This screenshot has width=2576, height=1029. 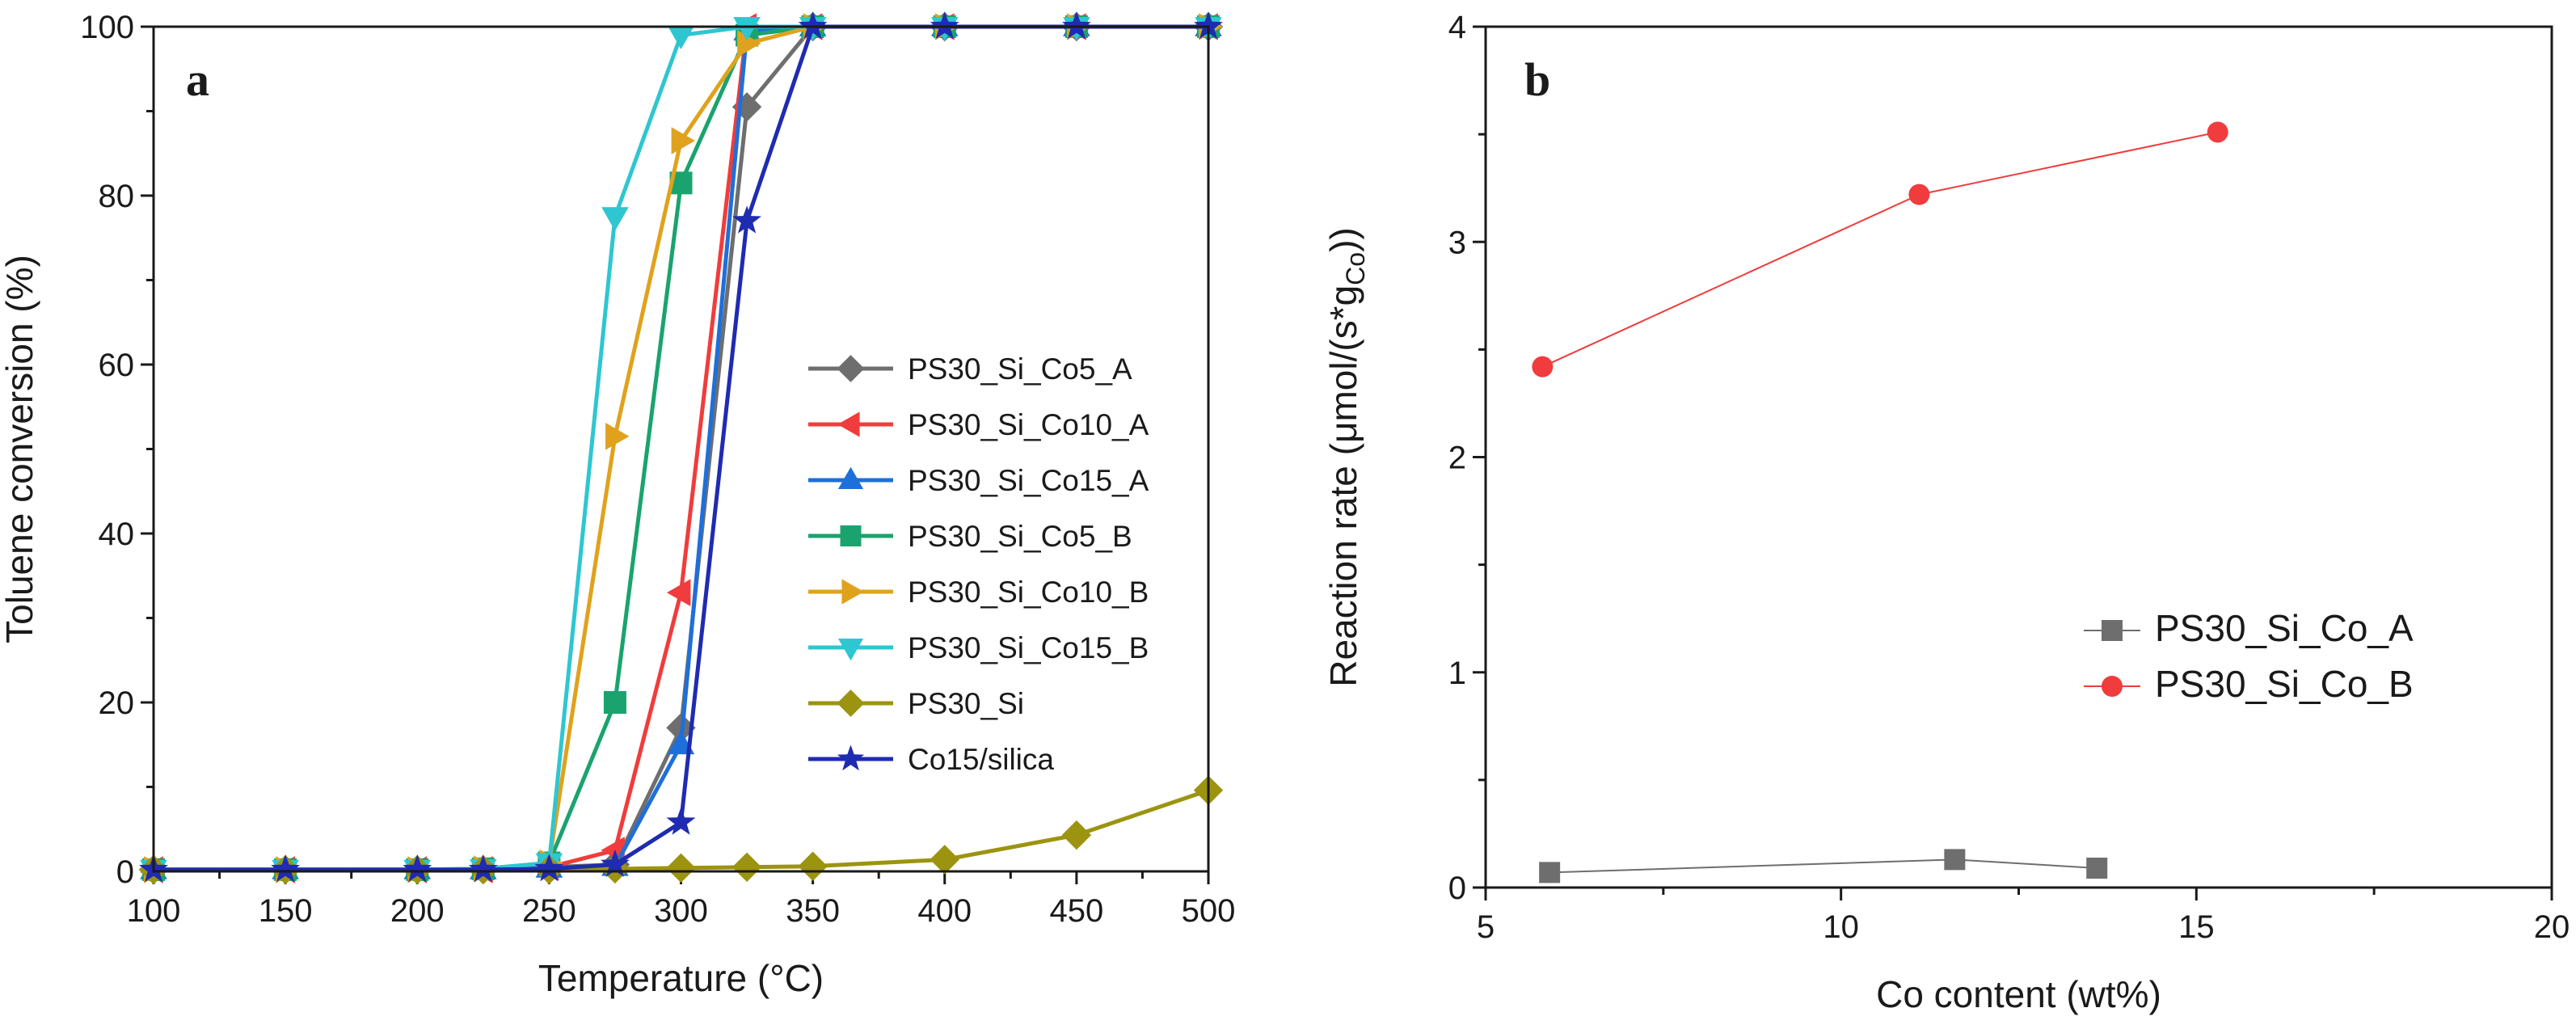 I want to click on x-tick-label: 350, so click(x=813, y=911).